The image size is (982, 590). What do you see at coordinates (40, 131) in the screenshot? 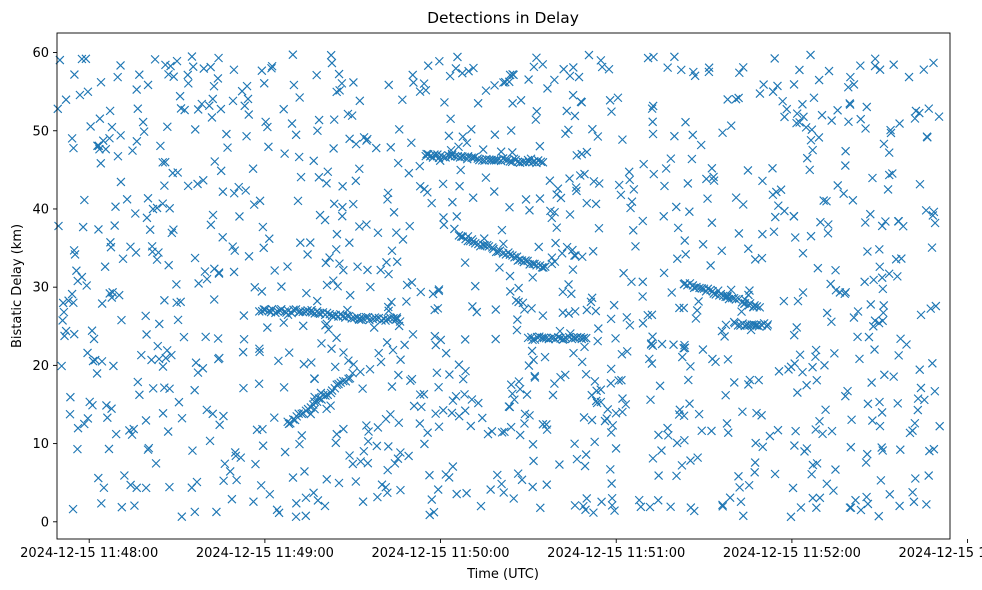
I see `y-tick-label: 50` at bounding box center [40, 131].